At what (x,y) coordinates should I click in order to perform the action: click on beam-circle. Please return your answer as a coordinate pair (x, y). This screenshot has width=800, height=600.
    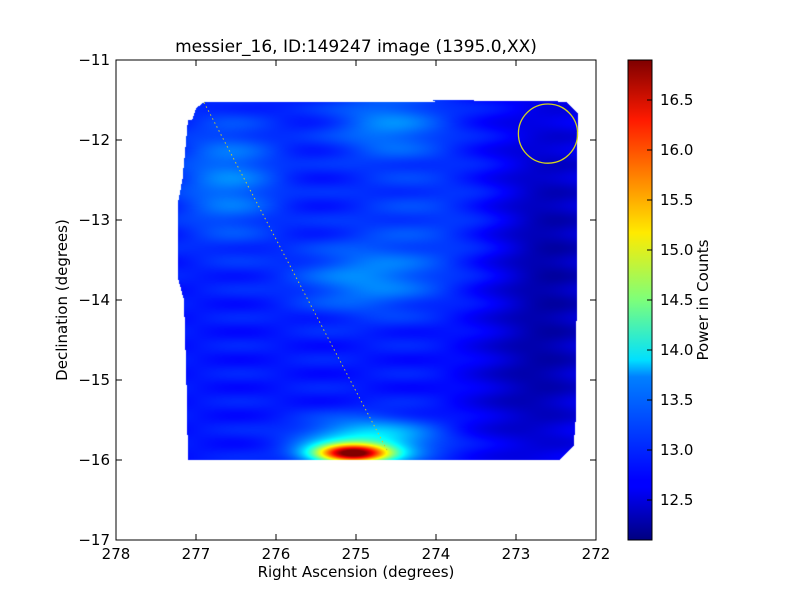
    Looking at the image, I should click on (548, 133).